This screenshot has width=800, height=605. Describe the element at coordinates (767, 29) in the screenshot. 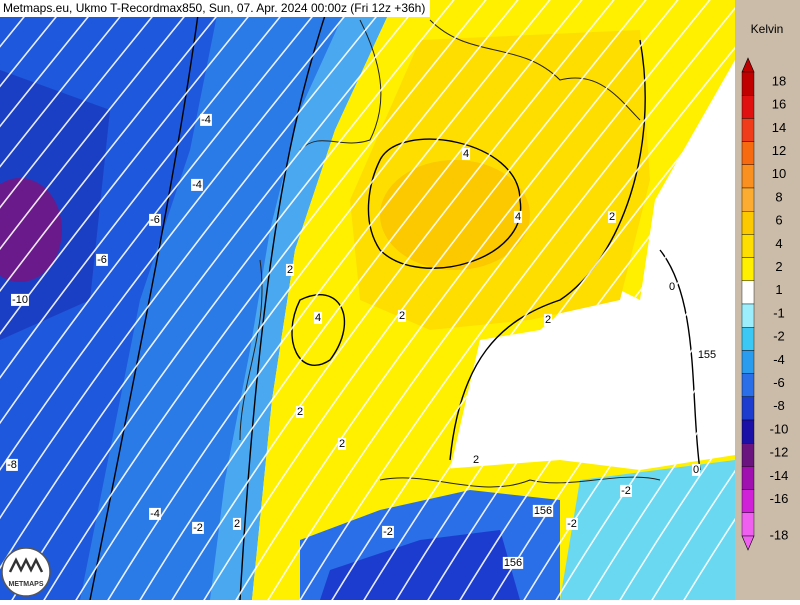

I see `legend-unit: Kelvin` at that location.